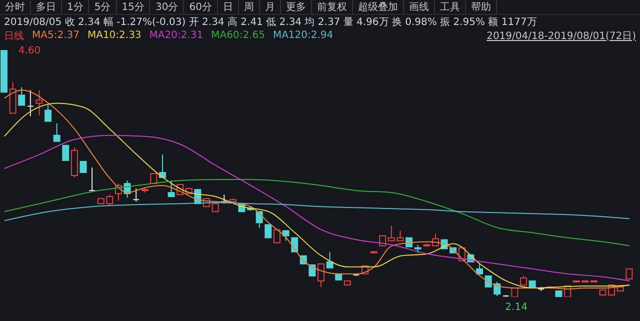 The image size is (640, 321). Describe the element at coordinates (14, 36) in the screenshot. I see `series-label: 日线` at that location.